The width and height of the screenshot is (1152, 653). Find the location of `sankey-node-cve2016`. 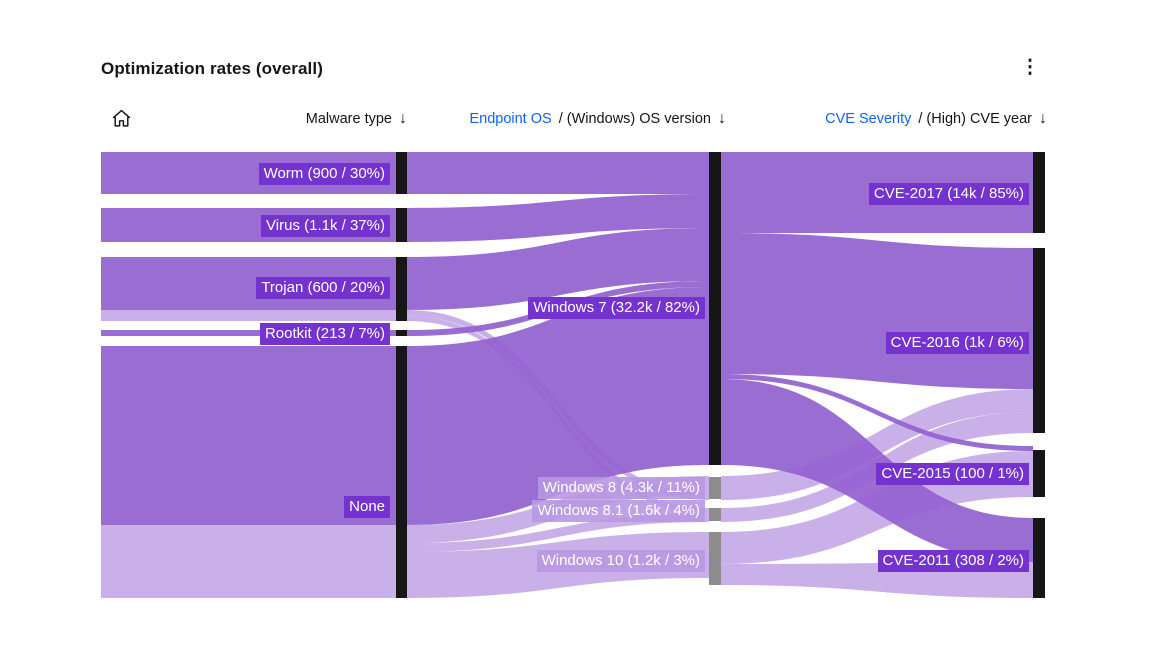

sankey-node-cve2016 is located at coordinates (1039, 340).